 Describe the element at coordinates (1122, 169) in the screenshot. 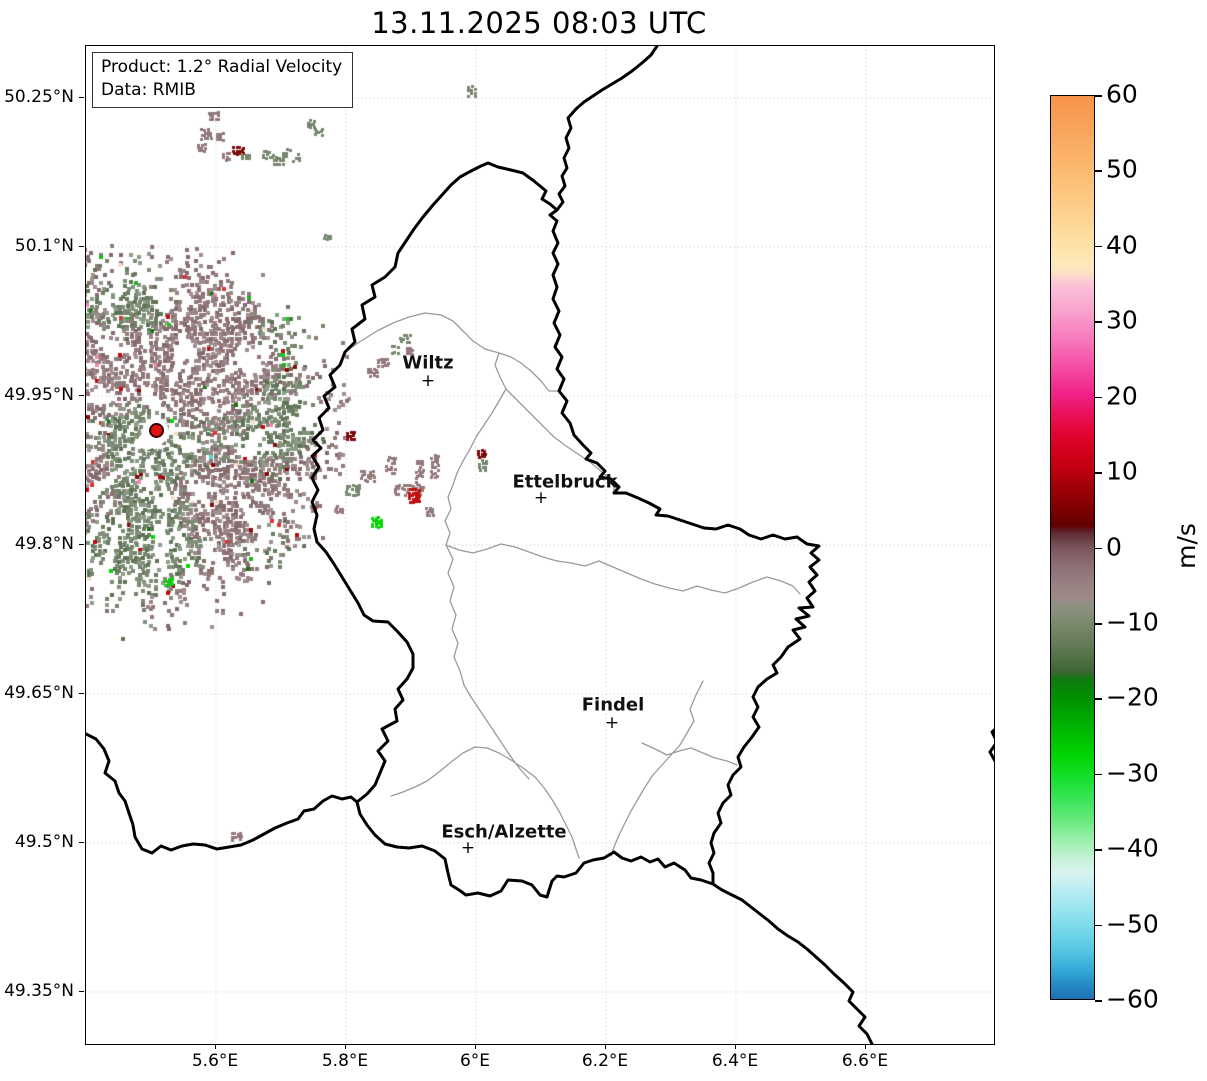

I see `colorbar-tick-label: 50` at that location.